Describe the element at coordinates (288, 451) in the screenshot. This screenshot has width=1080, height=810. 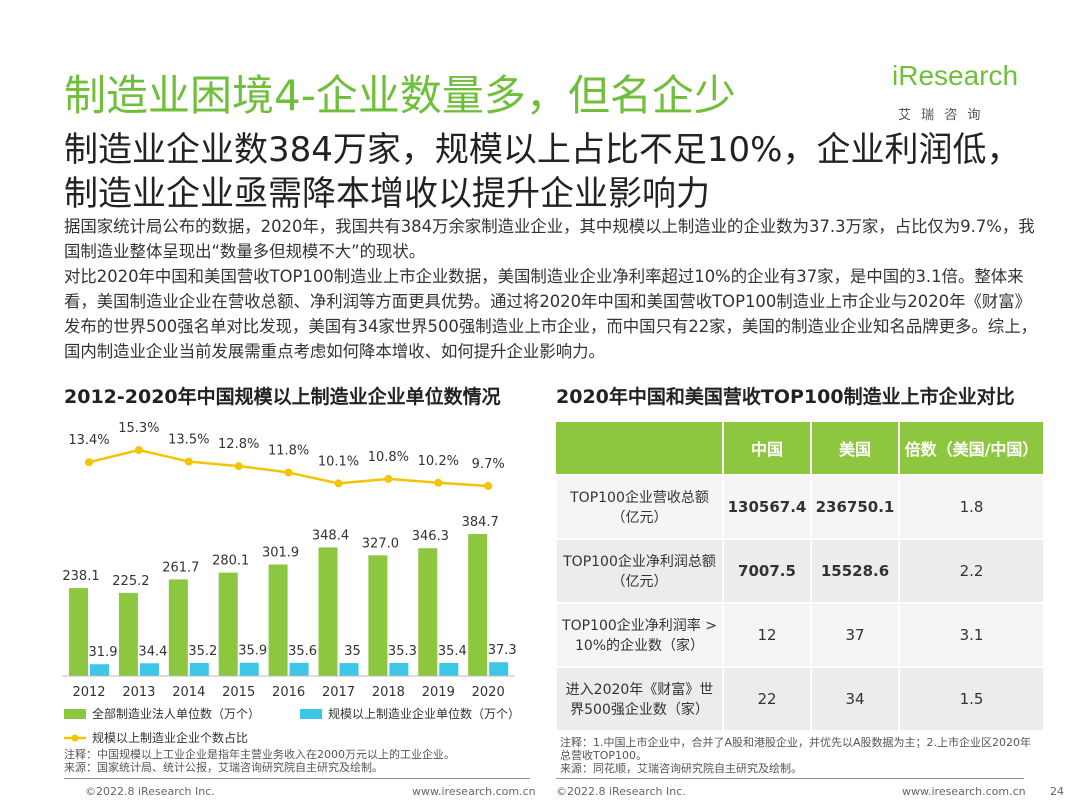
I see `value-label: 11.8%` at that location.